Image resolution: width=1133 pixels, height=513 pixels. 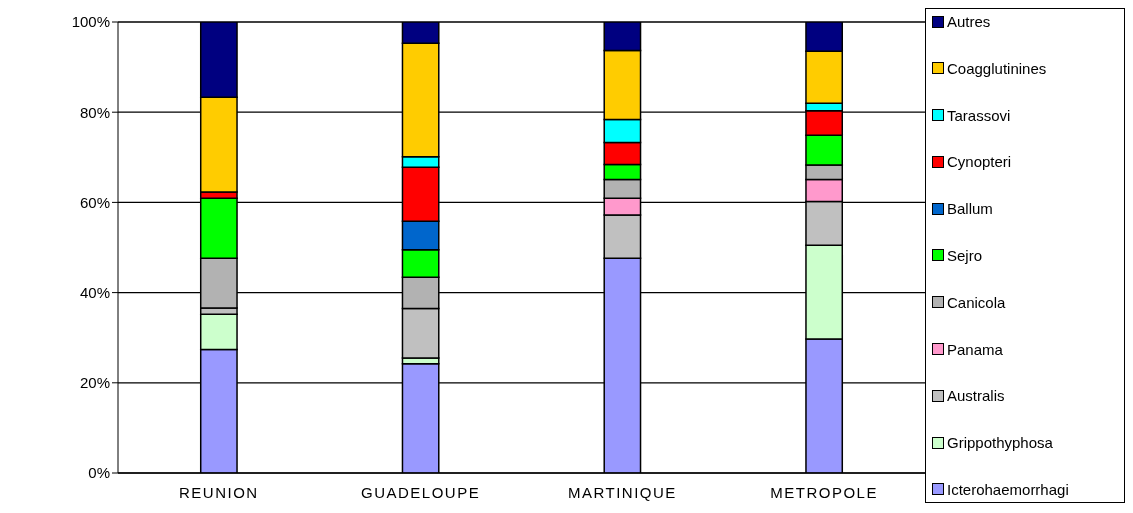 What do you see at coordinates (94, 292) in the screenshot?
I see `y-tick-label: 40%` at bounding box center [94, 292].